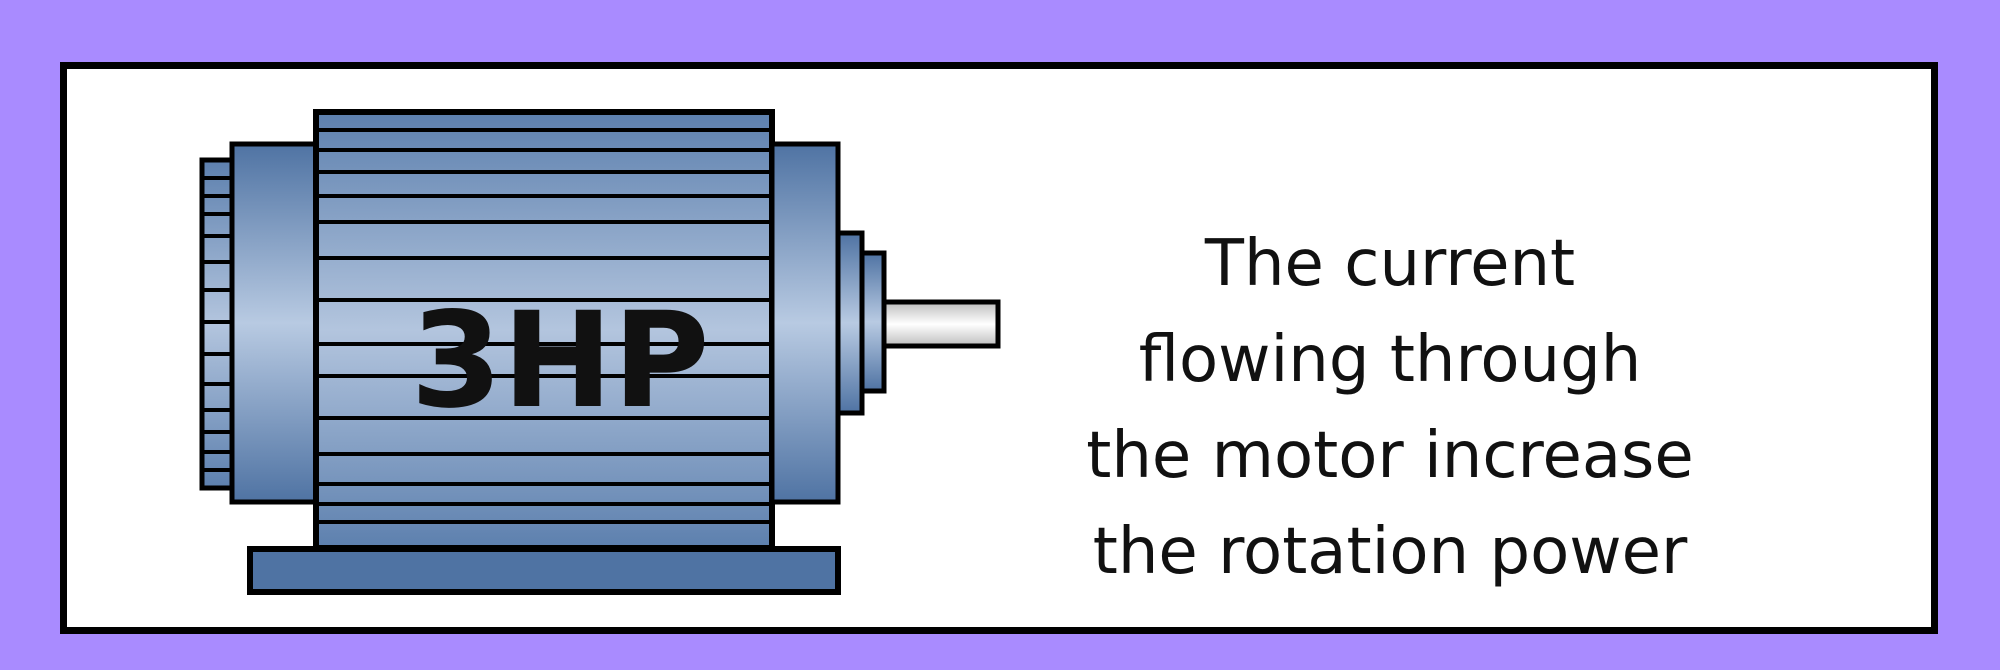  I want to click on caption-line-4: the rotation power, so click(1390, 552).